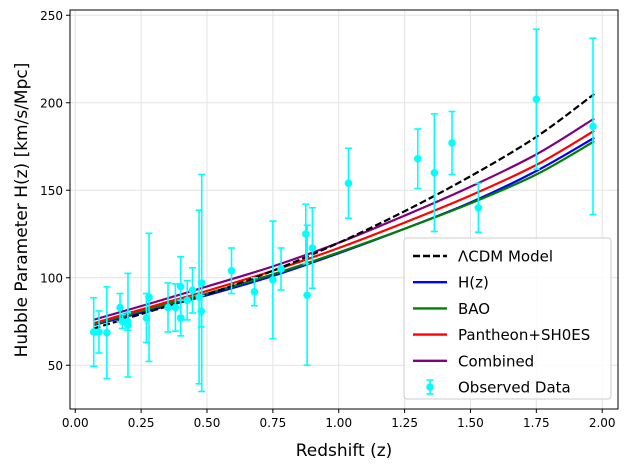  I want to click on y-tick-label: 100, so click(51, 278).